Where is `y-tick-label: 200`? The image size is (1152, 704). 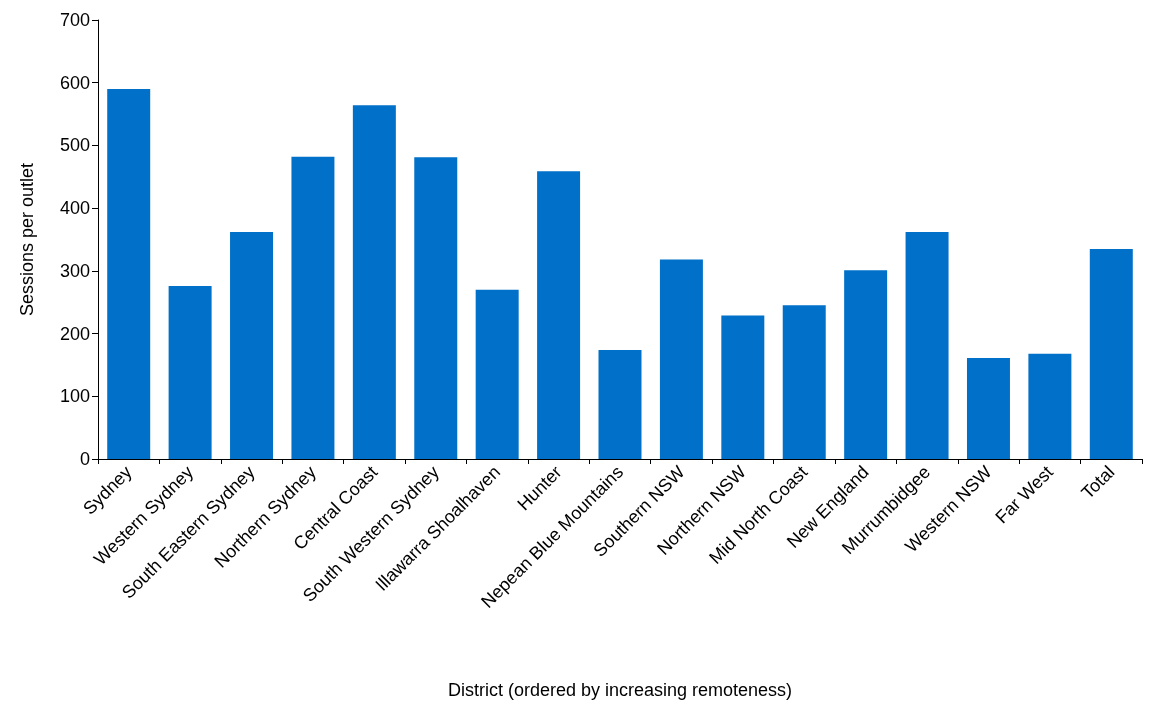
y-tick-label: 200 is located at coordinates (74, 333).